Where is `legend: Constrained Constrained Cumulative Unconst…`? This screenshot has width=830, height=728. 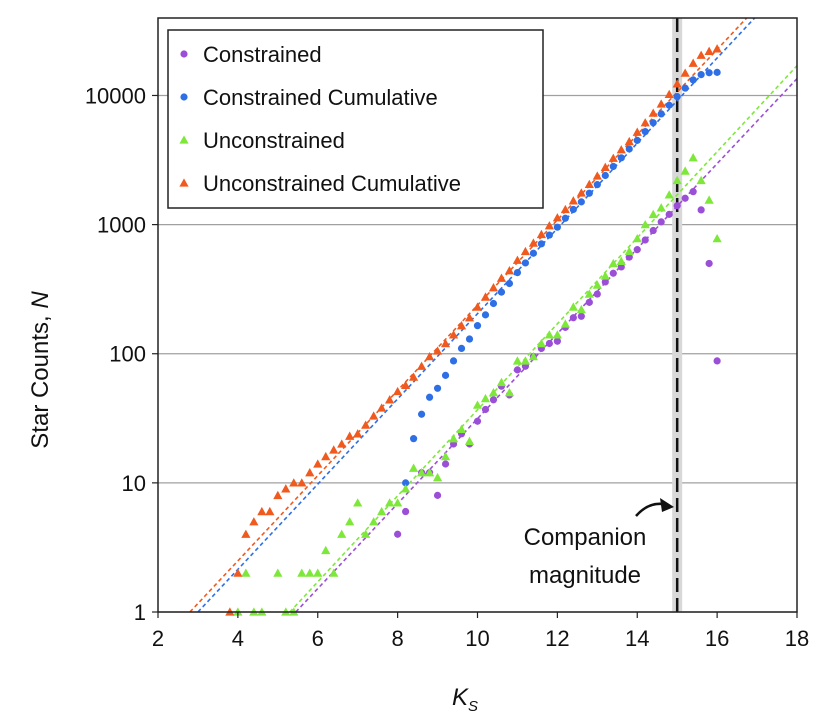 legend: Constrained Constrained Cumulative Unconst… is located at coordinates (355, 119).